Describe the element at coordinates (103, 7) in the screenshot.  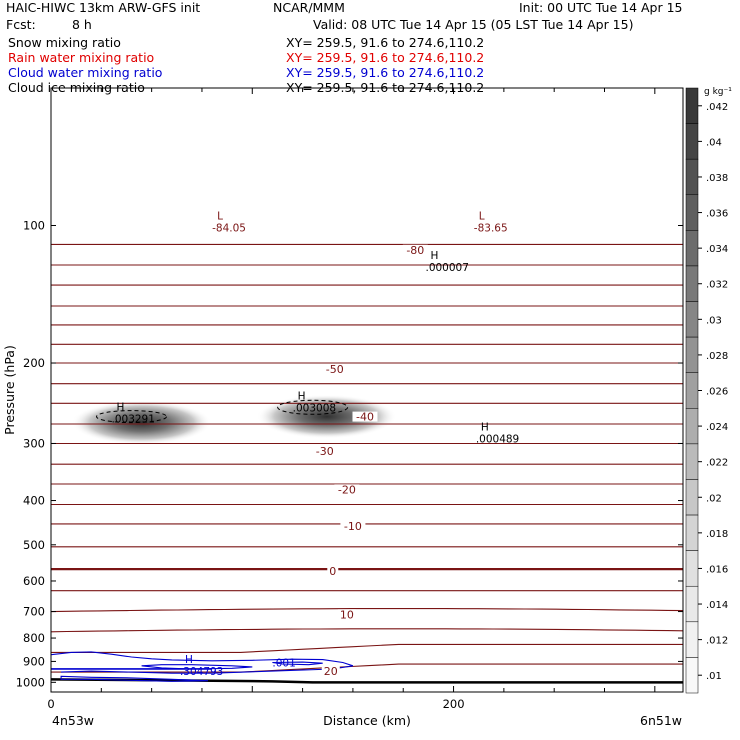
I see `model-title: HAIC-HIWC 13km ARW-GFS init` at that location.